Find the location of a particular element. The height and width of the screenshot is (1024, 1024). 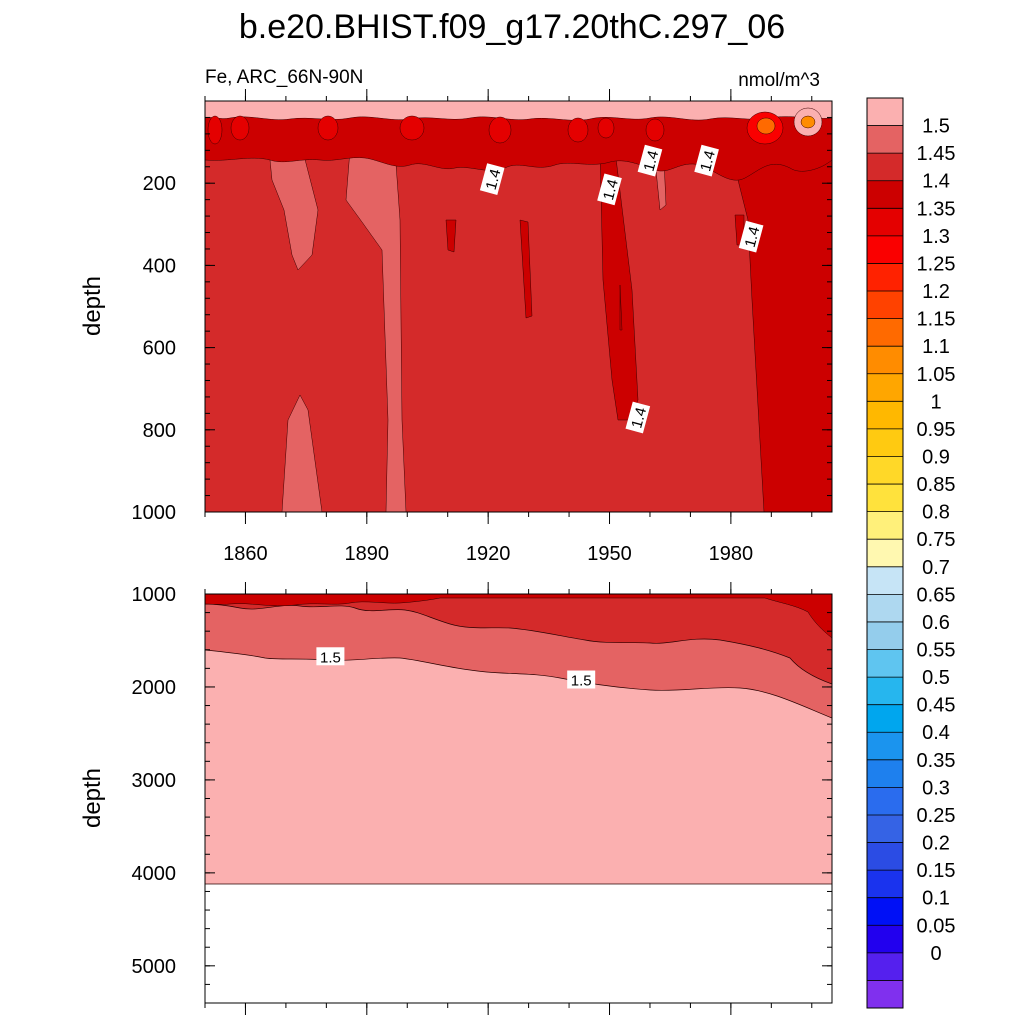

y-tick-label: 200 is located at coordinates (159, 184).